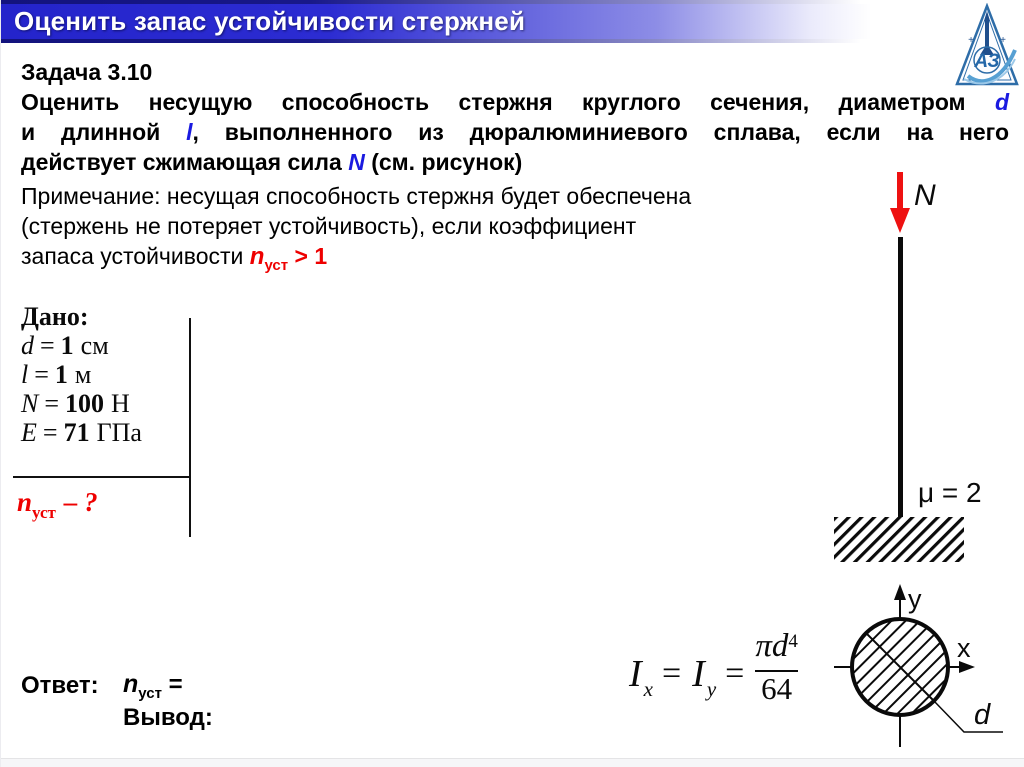 The width and height of the screenshot is (1024, 767). Describe the element at coordinates (153, 686) in the screenshot. I see `answer-expression: nуст =` at that location.